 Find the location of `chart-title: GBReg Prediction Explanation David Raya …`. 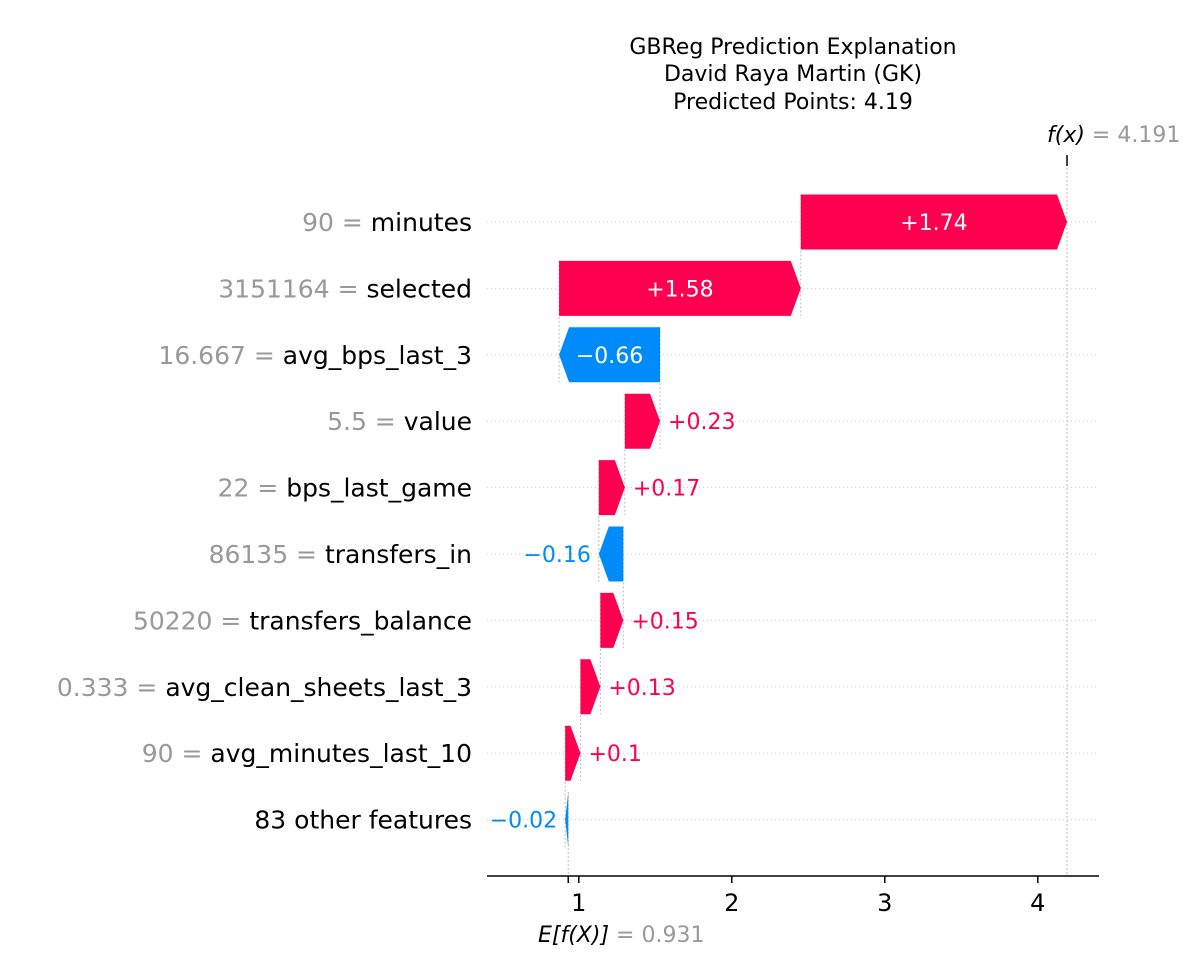

chart-title: GBReg Prediction Explanation David Raya … is located at coordinates (792, 75).